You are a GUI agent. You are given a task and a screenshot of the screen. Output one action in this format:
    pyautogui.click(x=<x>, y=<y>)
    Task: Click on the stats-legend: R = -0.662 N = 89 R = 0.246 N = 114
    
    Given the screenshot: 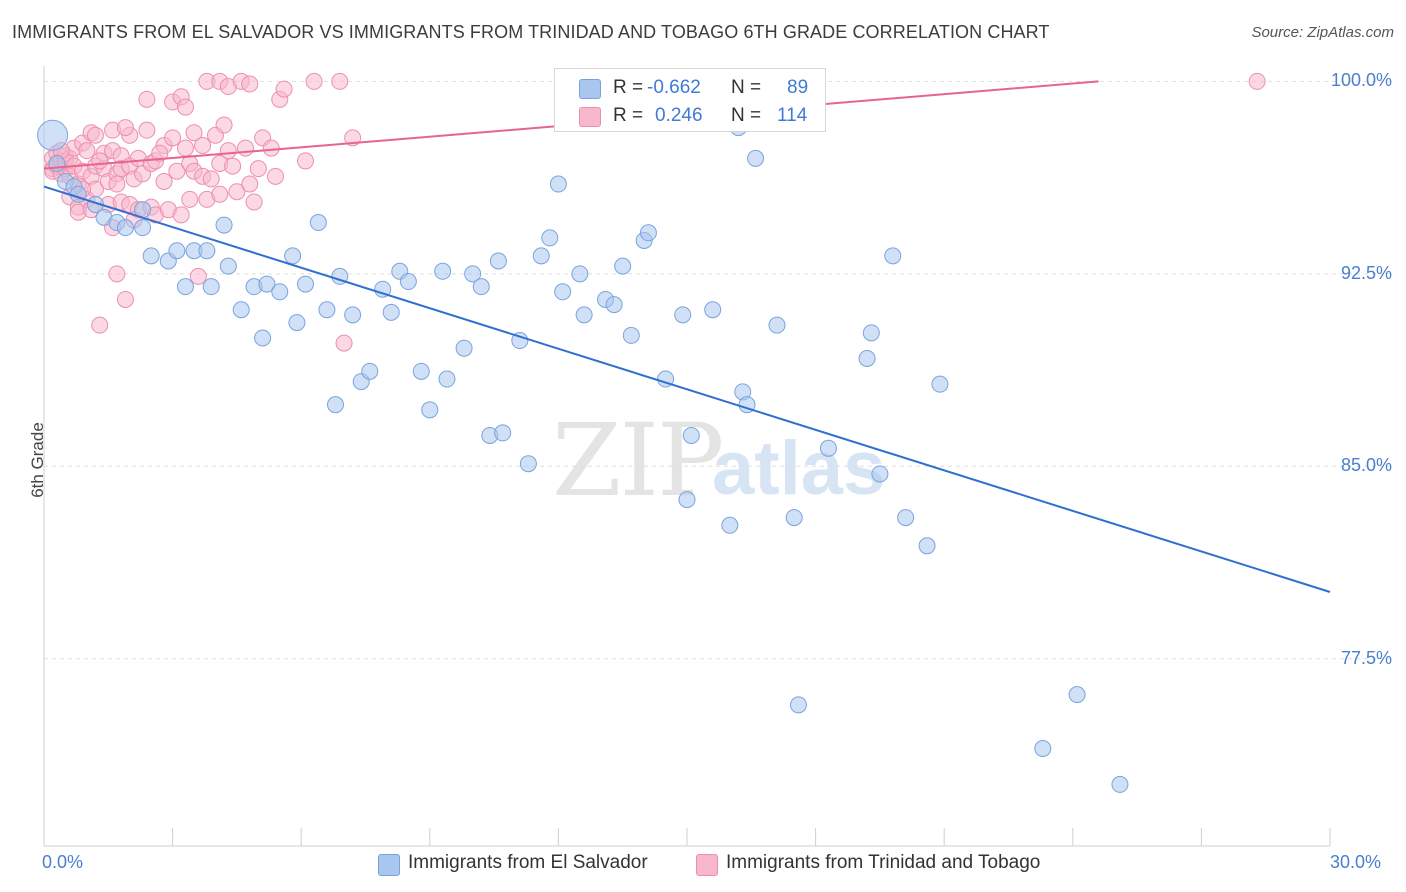 What is the action you would take?
    pyautogui.click(x=690, y=100)
    